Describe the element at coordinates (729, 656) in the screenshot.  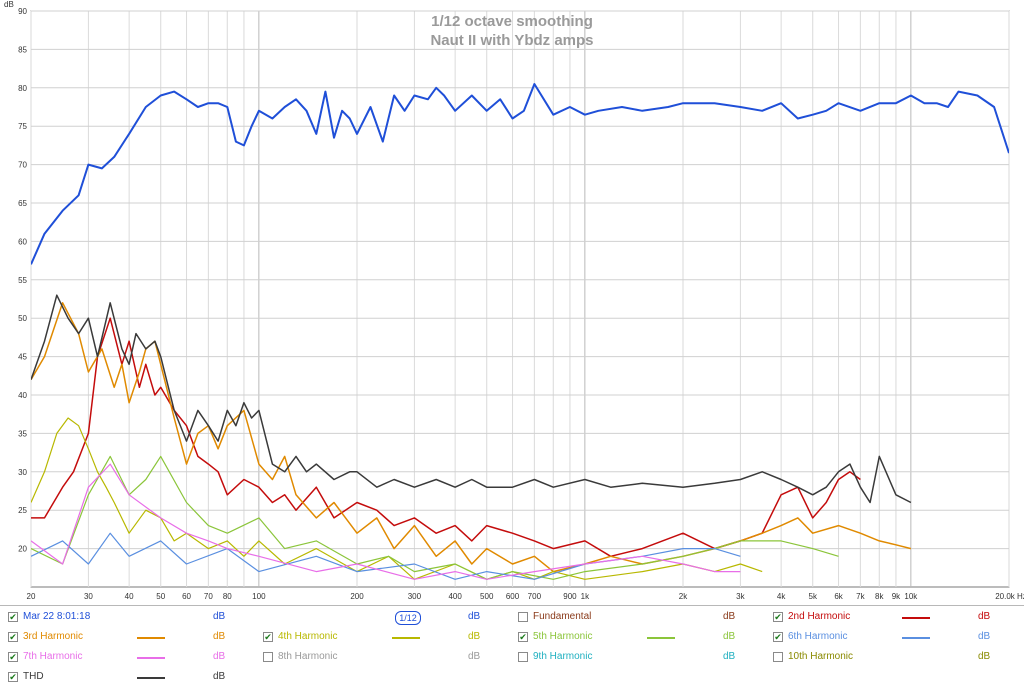
I see `legend-unit-9th-harmonic: dB` at that location.